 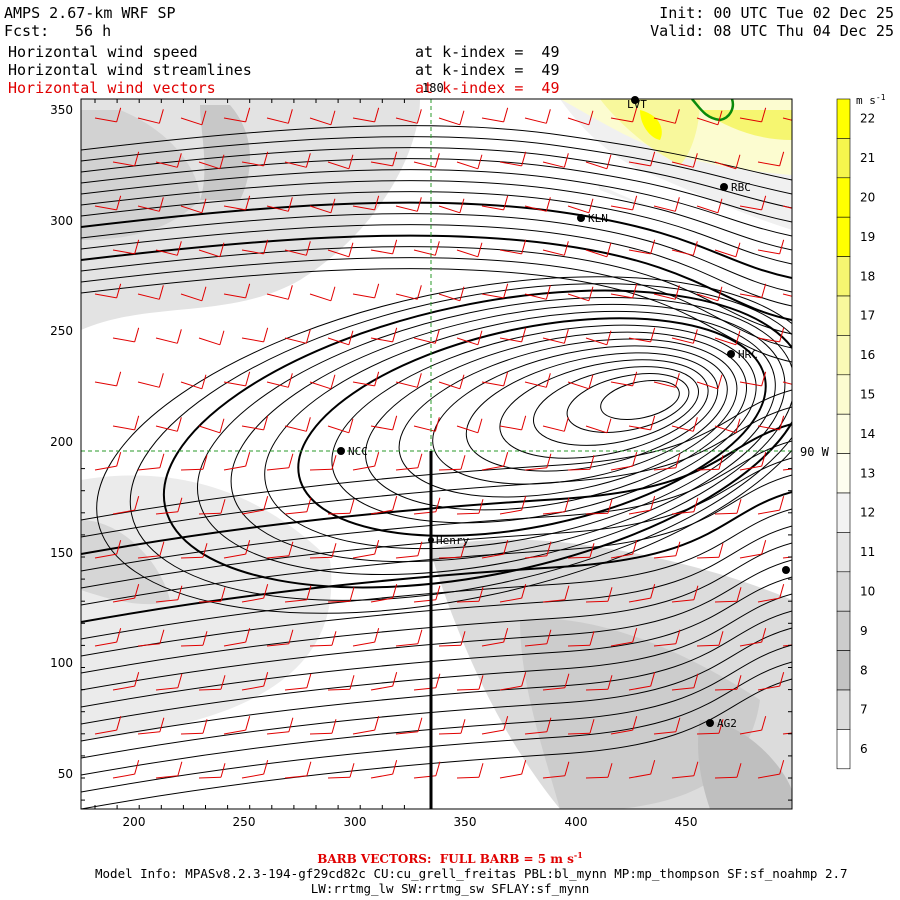 I want to click on x-tick-label: 200, so click(x=134, y=822).